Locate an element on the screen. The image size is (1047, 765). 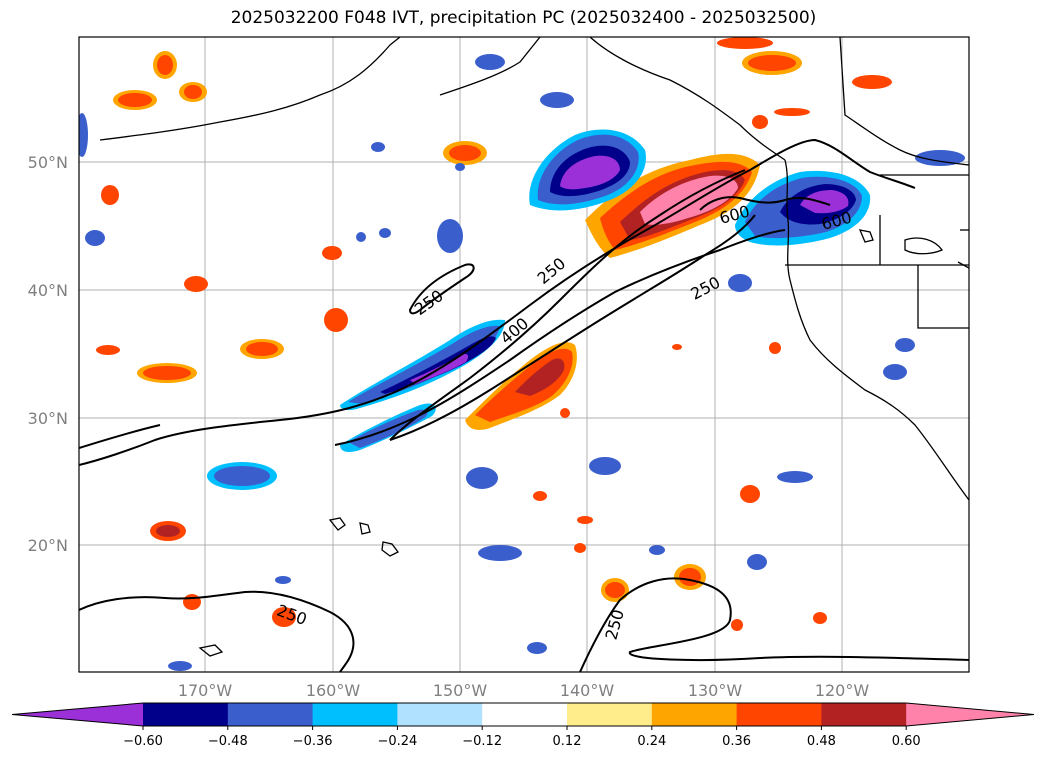
ivt-250-southwest is located at coordinates (217, 631).